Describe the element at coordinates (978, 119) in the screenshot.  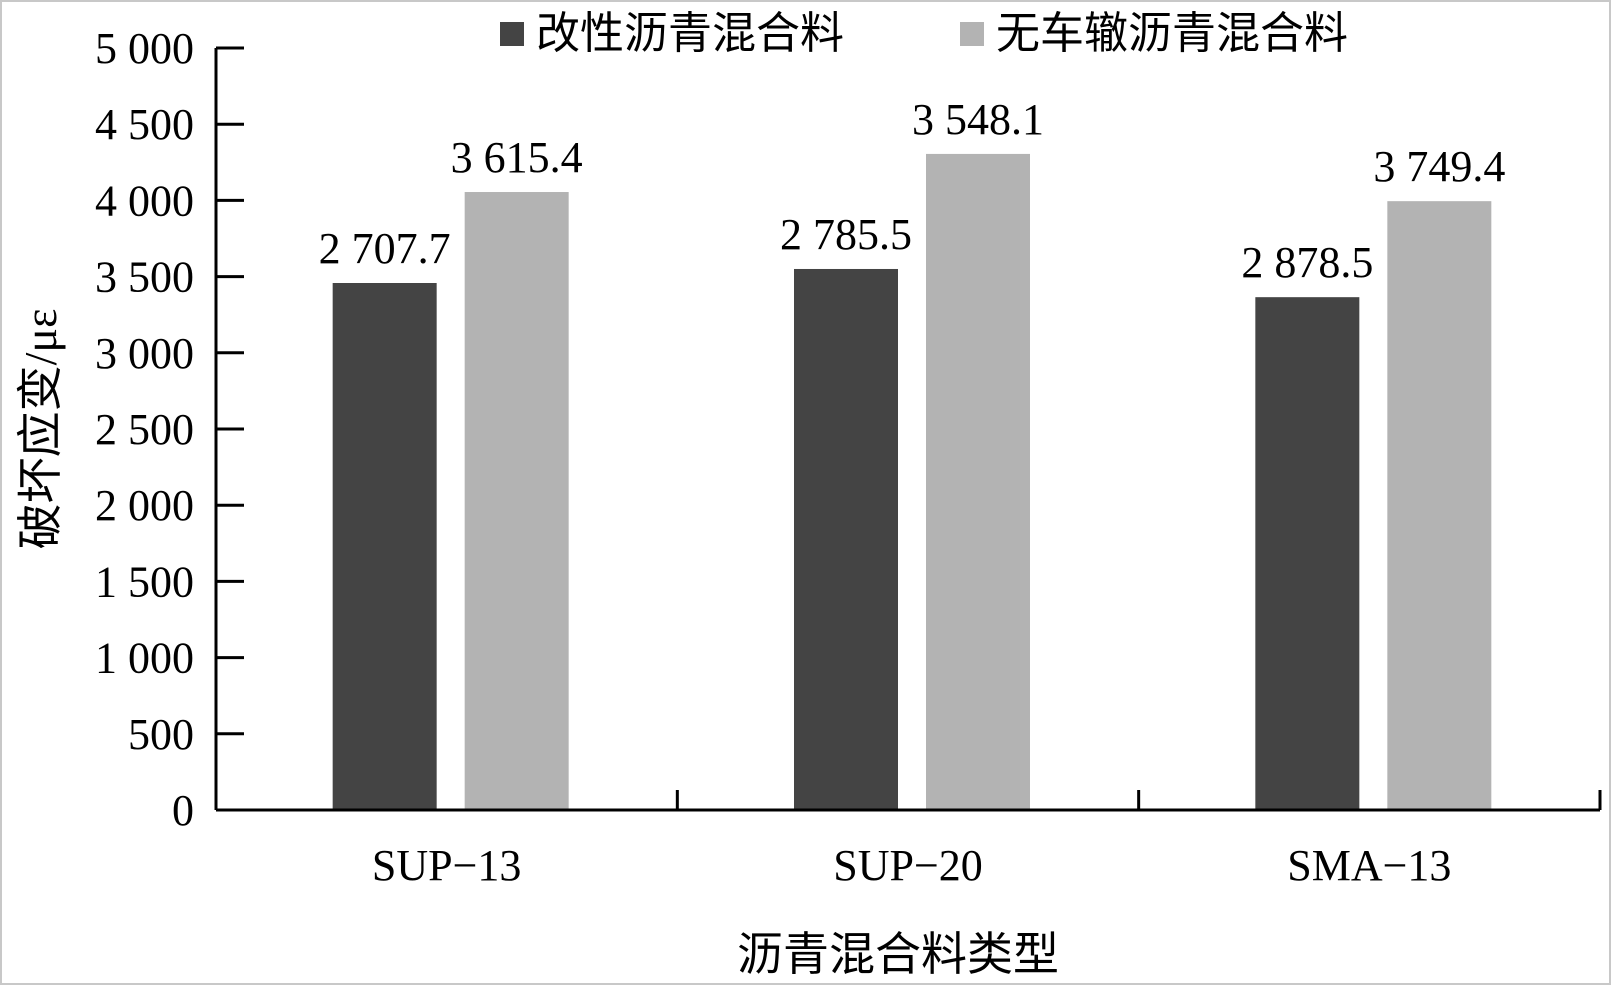
I see `data-label: 3 548.1` at that location.